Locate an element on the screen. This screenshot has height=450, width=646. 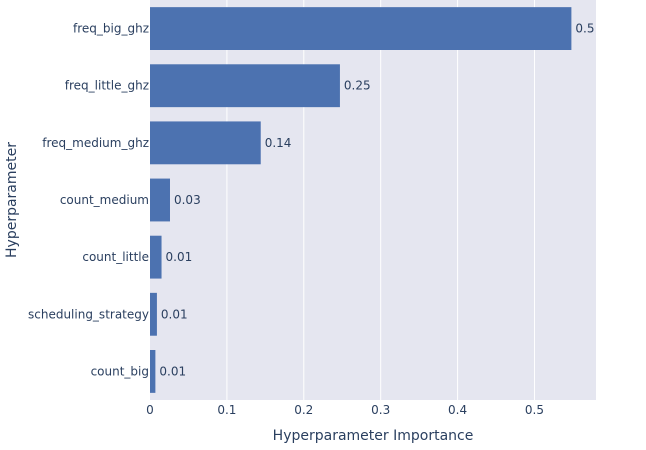
y-tick-label: freq_medium_ghz is located at coordinates (95, 143).